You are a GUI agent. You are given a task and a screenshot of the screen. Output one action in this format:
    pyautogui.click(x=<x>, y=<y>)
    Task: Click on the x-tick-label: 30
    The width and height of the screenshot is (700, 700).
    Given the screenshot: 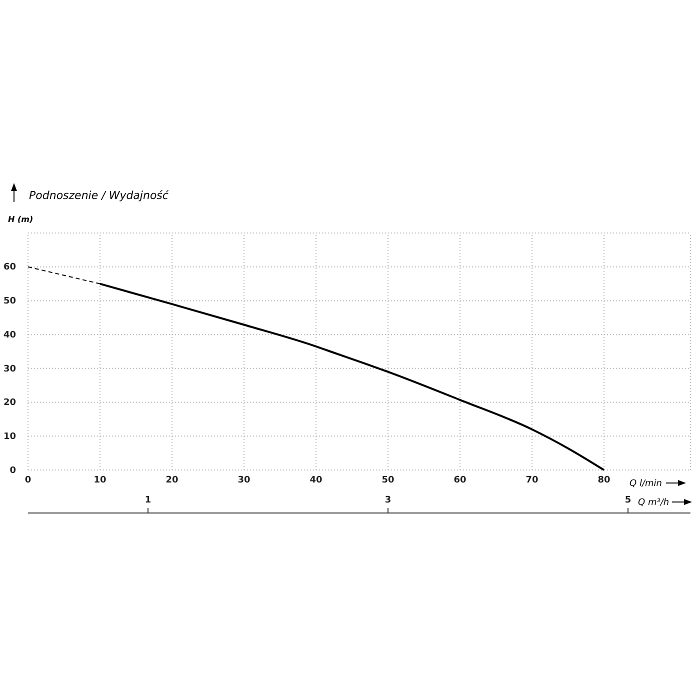 What is the action you would take?
    pyautogui.click(x=244, y=480)
    